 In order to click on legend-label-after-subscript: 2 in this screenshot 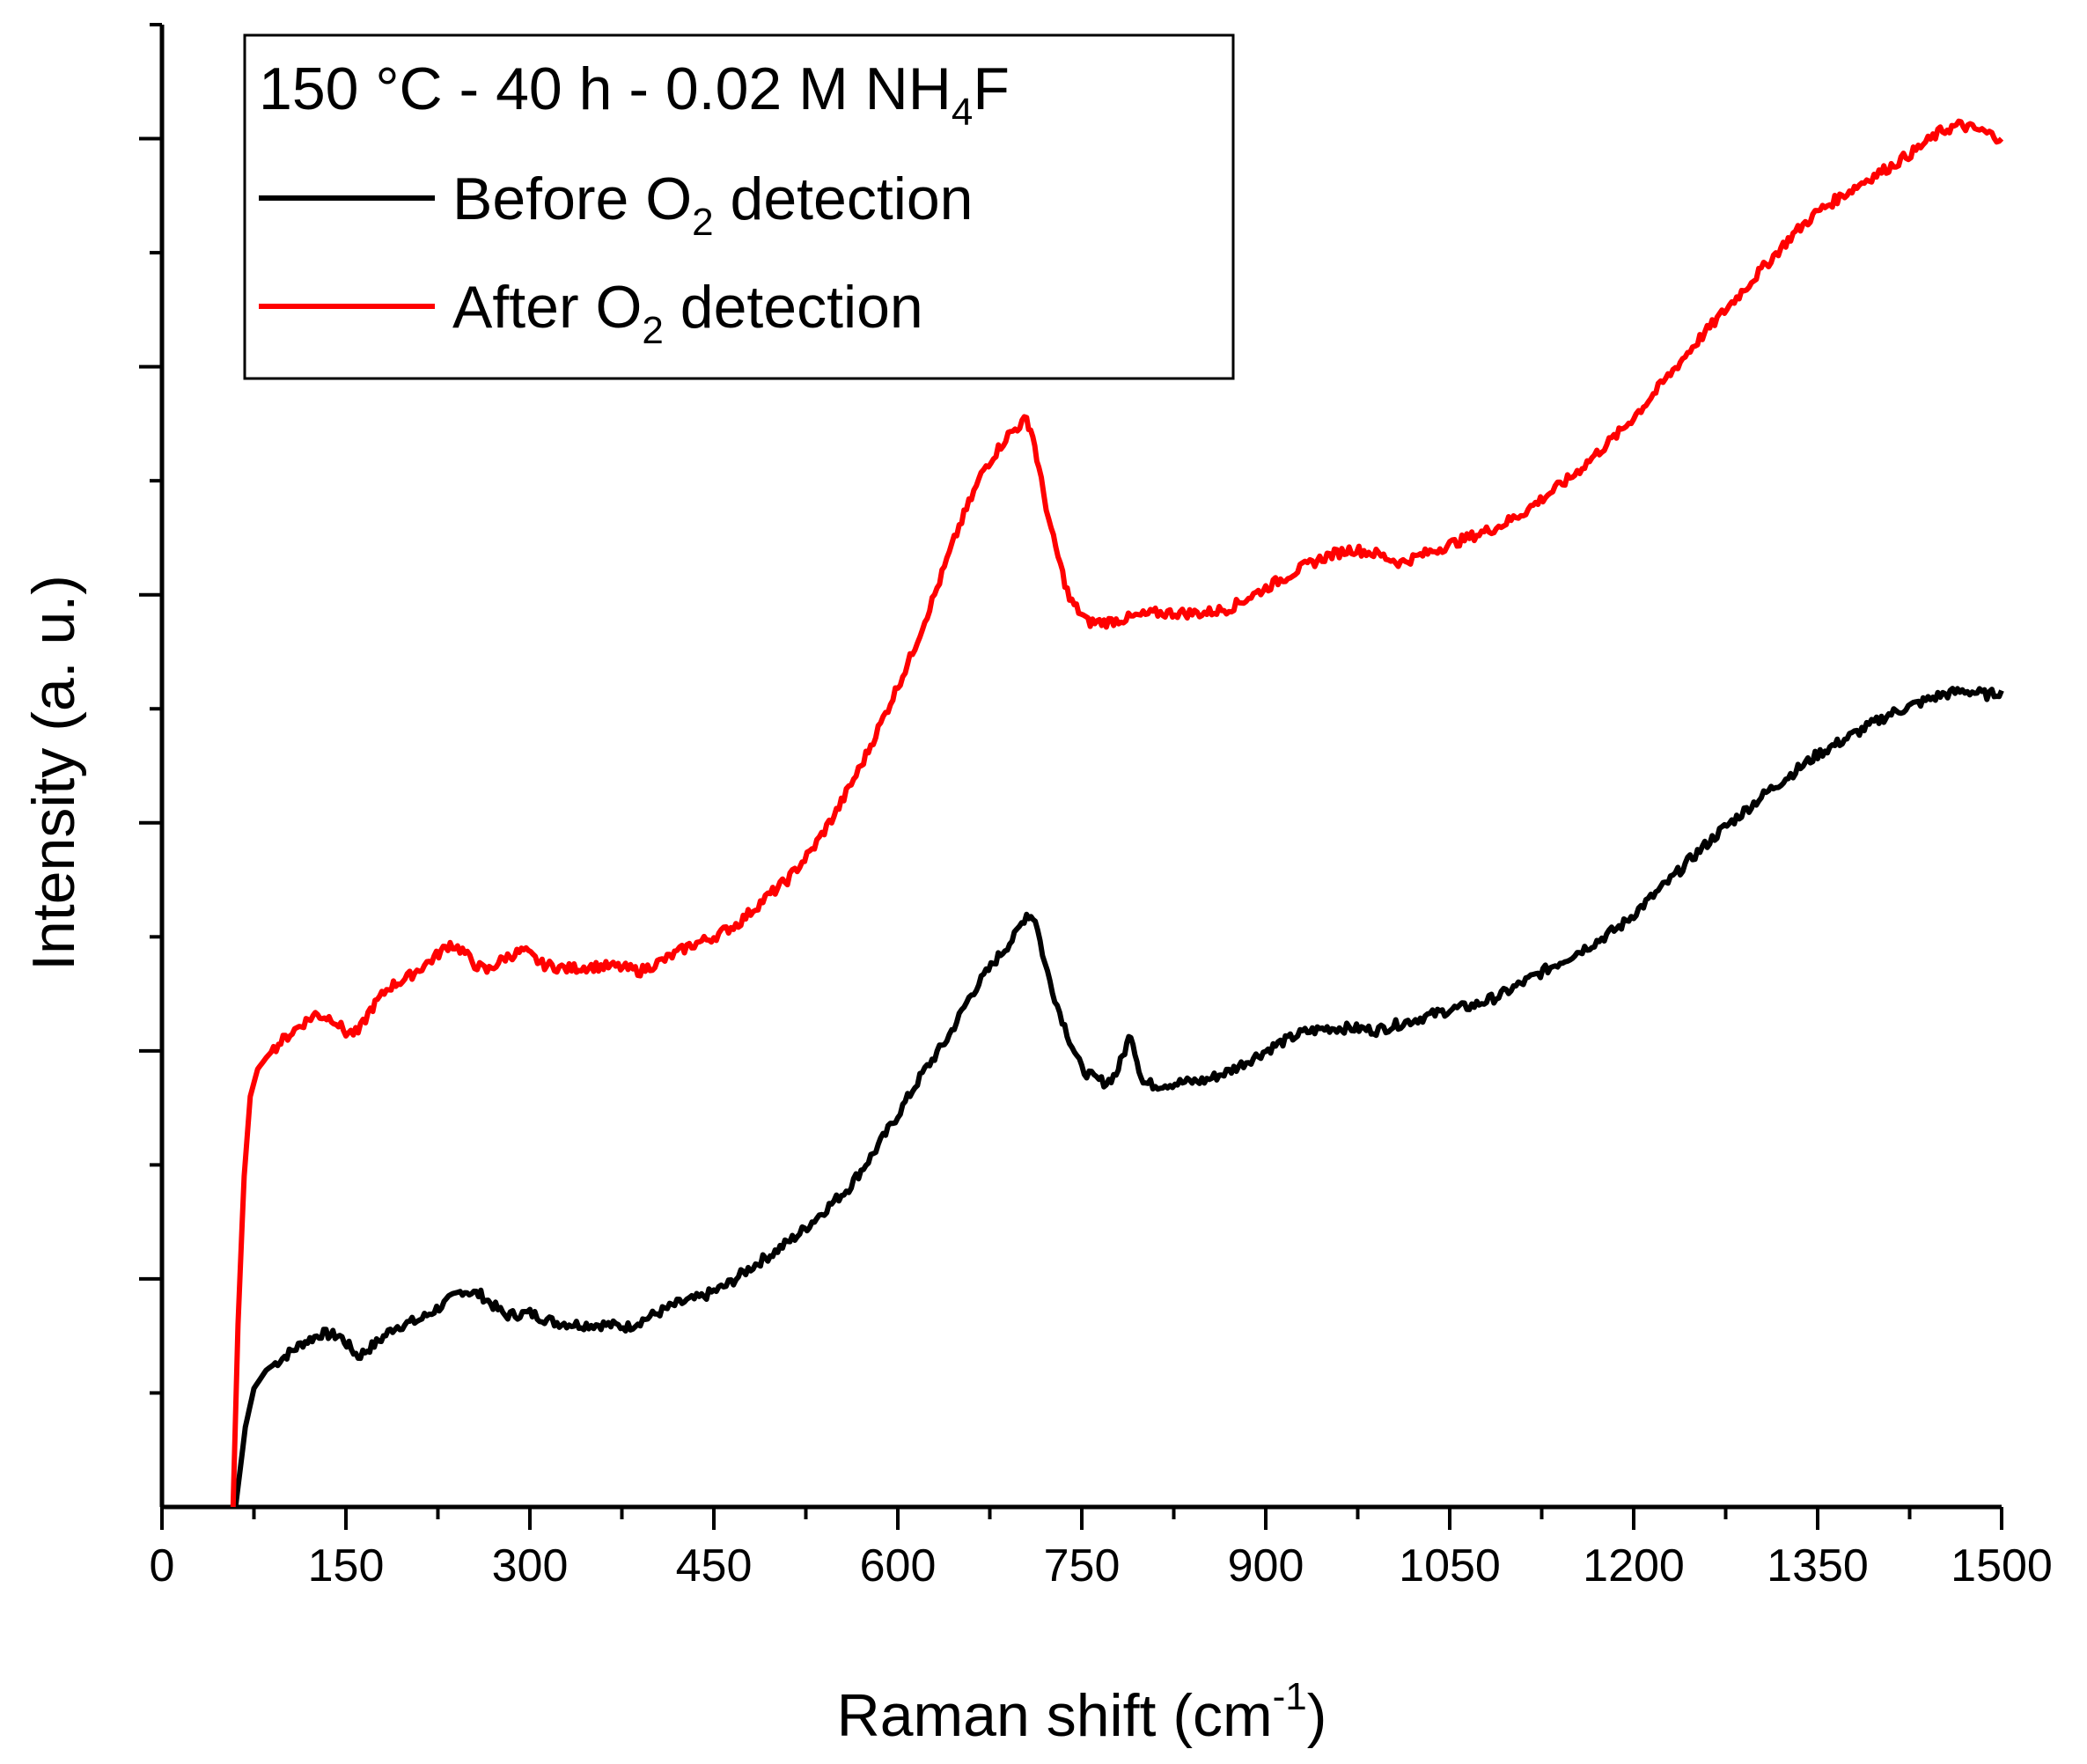, I will do `click(652, 330)`.